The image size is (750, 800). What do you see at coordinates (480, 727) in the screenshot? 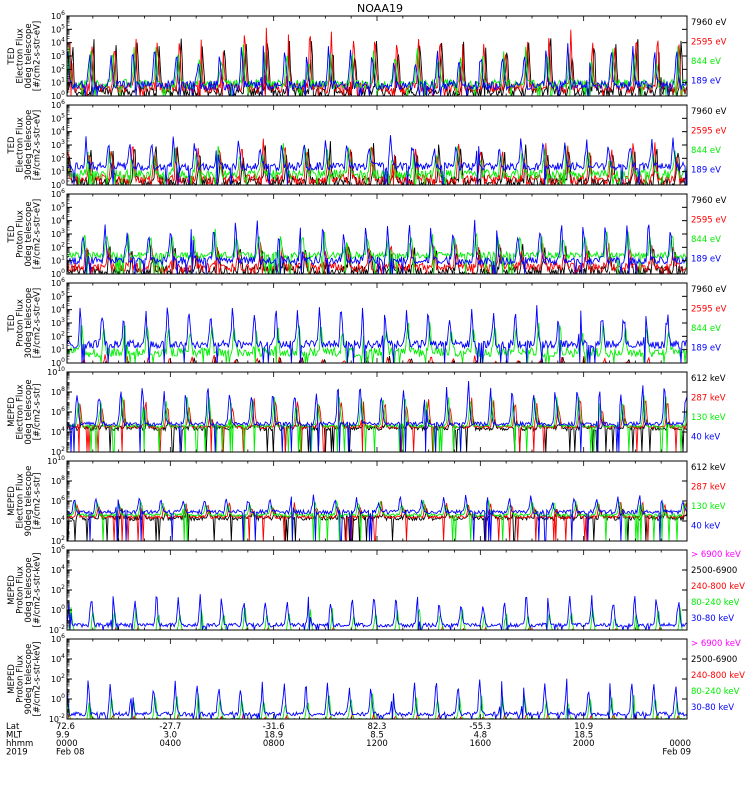
I see `time-tick-text: -55.3` at bounding box center [480, 727].